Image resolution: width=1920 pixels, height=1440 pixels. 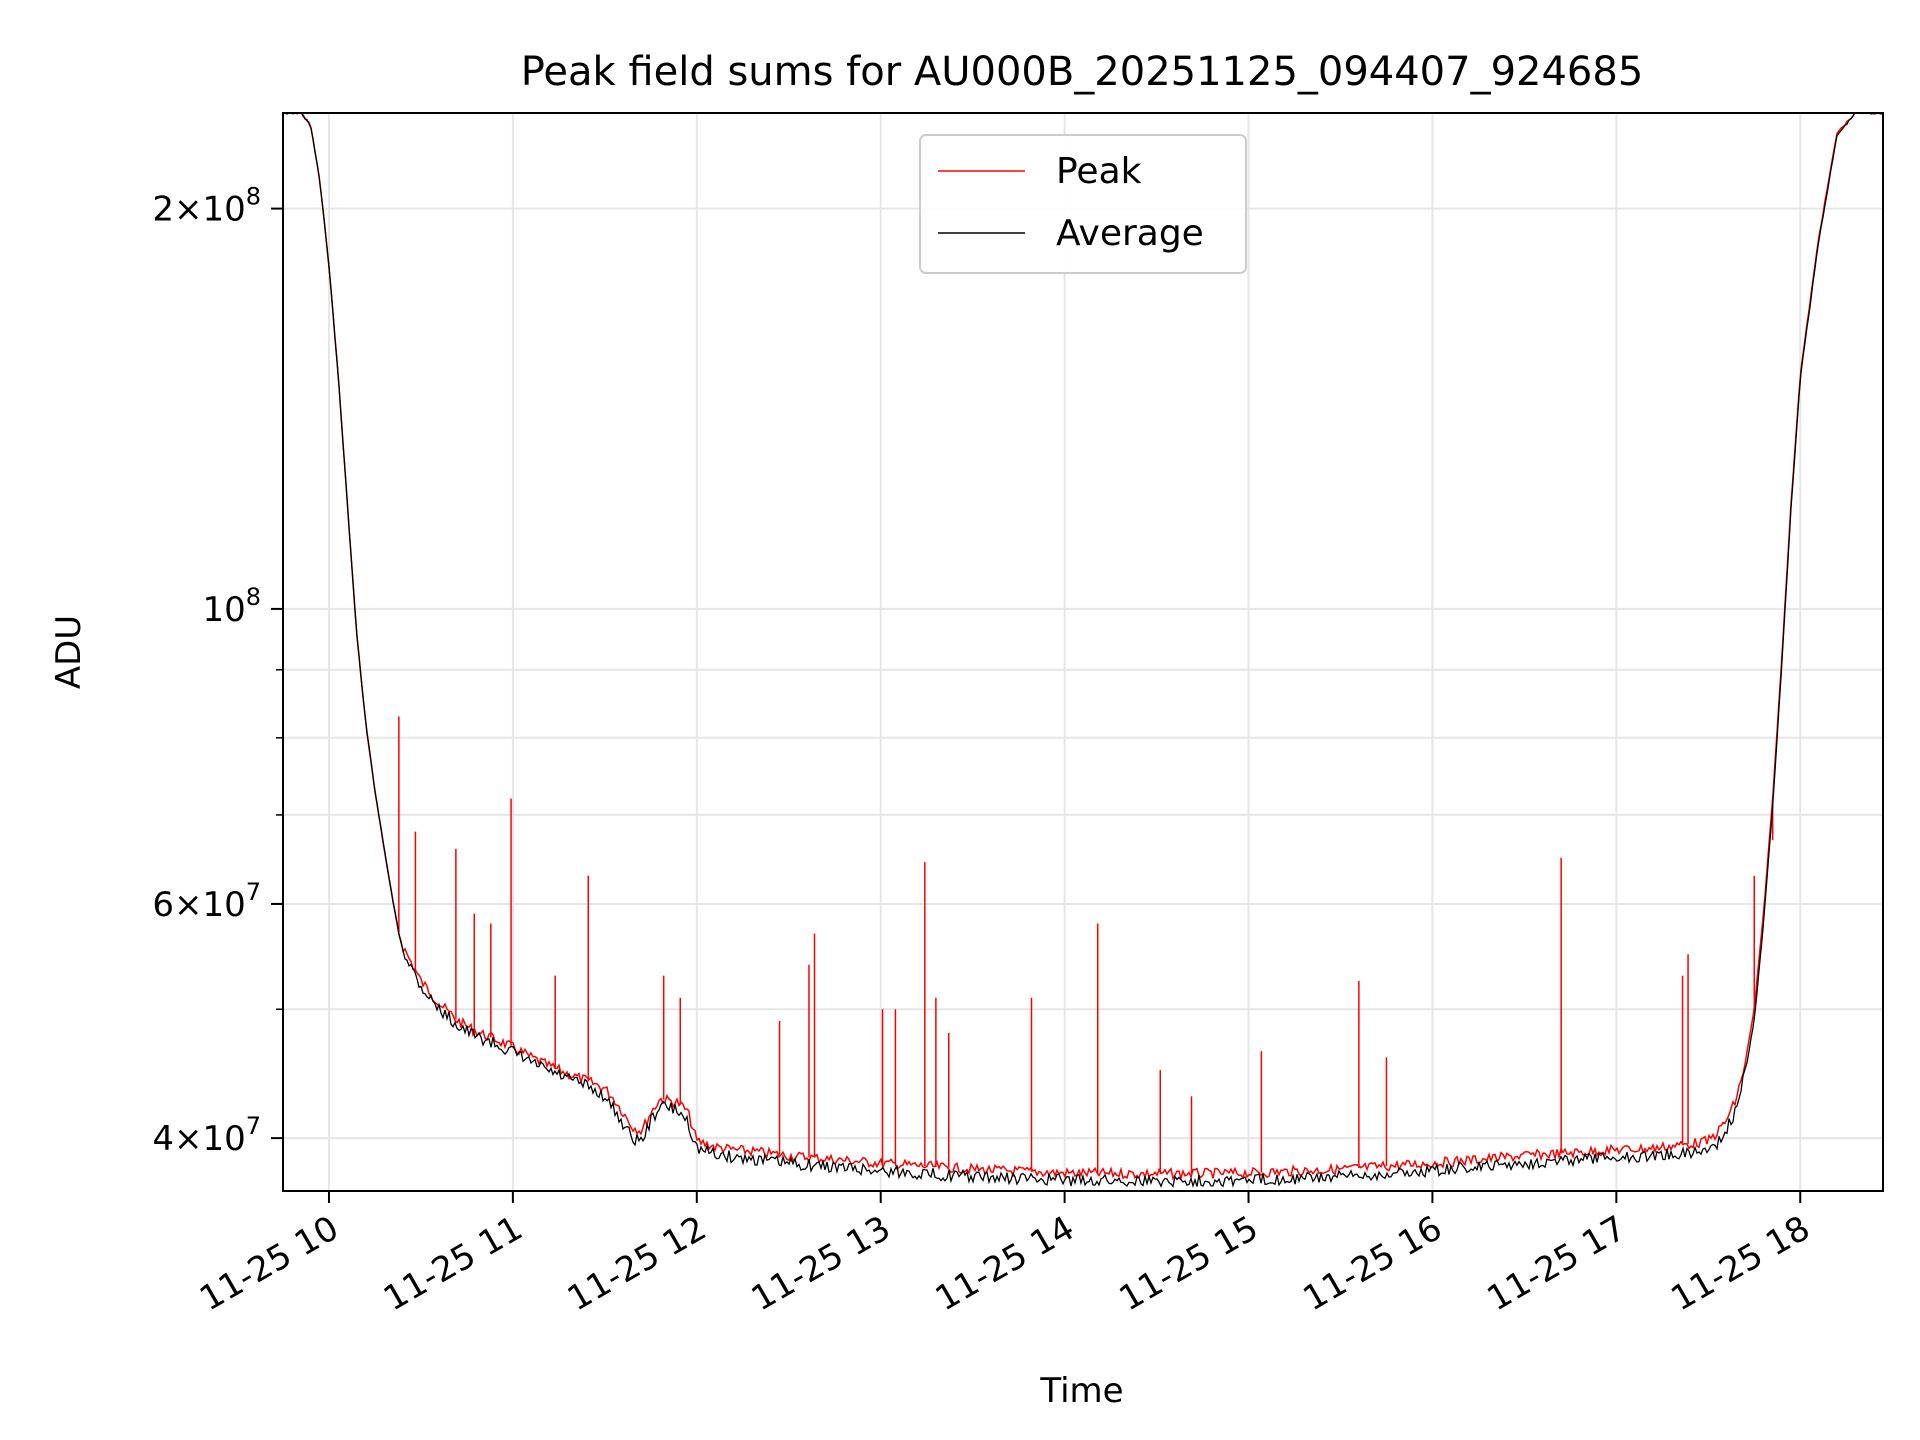 I want to click on y-tick-label-0: 4×107, so click(x=206, y=1135).